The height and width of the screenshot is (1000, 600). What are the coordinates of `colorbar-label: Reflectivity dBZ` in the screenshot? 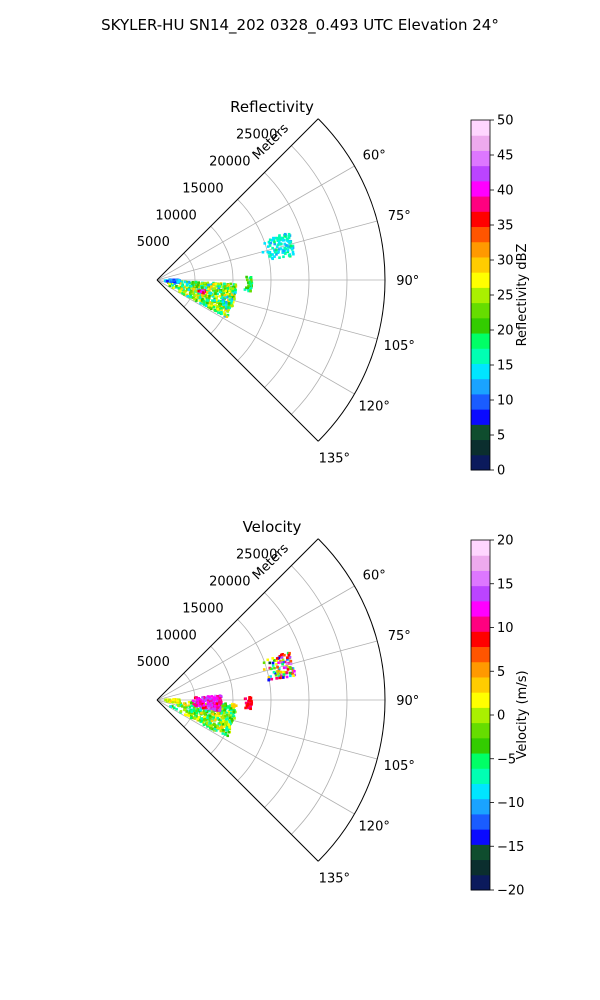 It's located at (522, 295).